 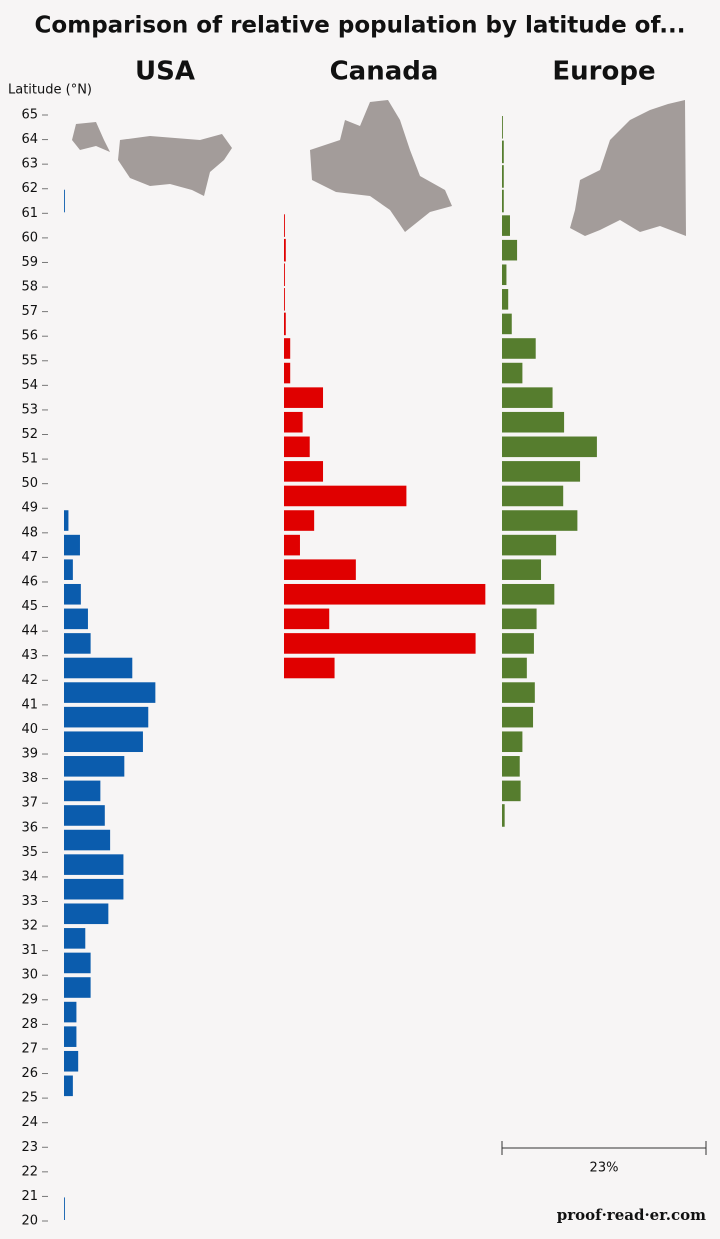 I want to click on scale-bar-label: 23%, so click(x=604, y=1168).